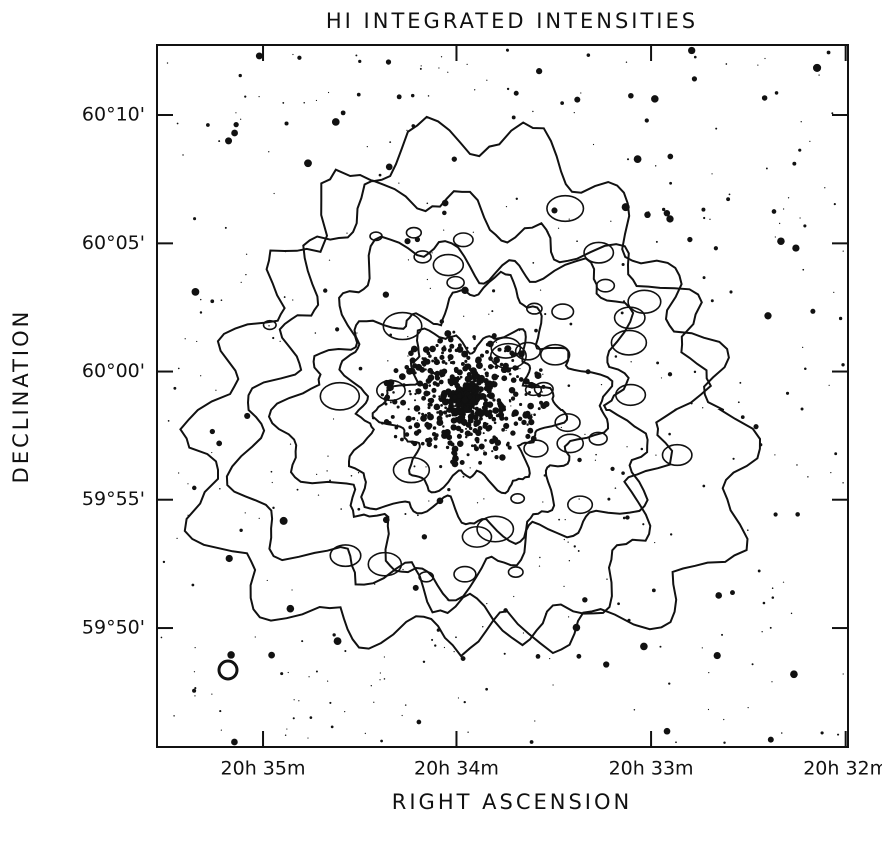  What do you see at coordinates (113, 499) in the screenshot?
I see `y-tick-label: 59°55'` at bounding box center [113, 499].